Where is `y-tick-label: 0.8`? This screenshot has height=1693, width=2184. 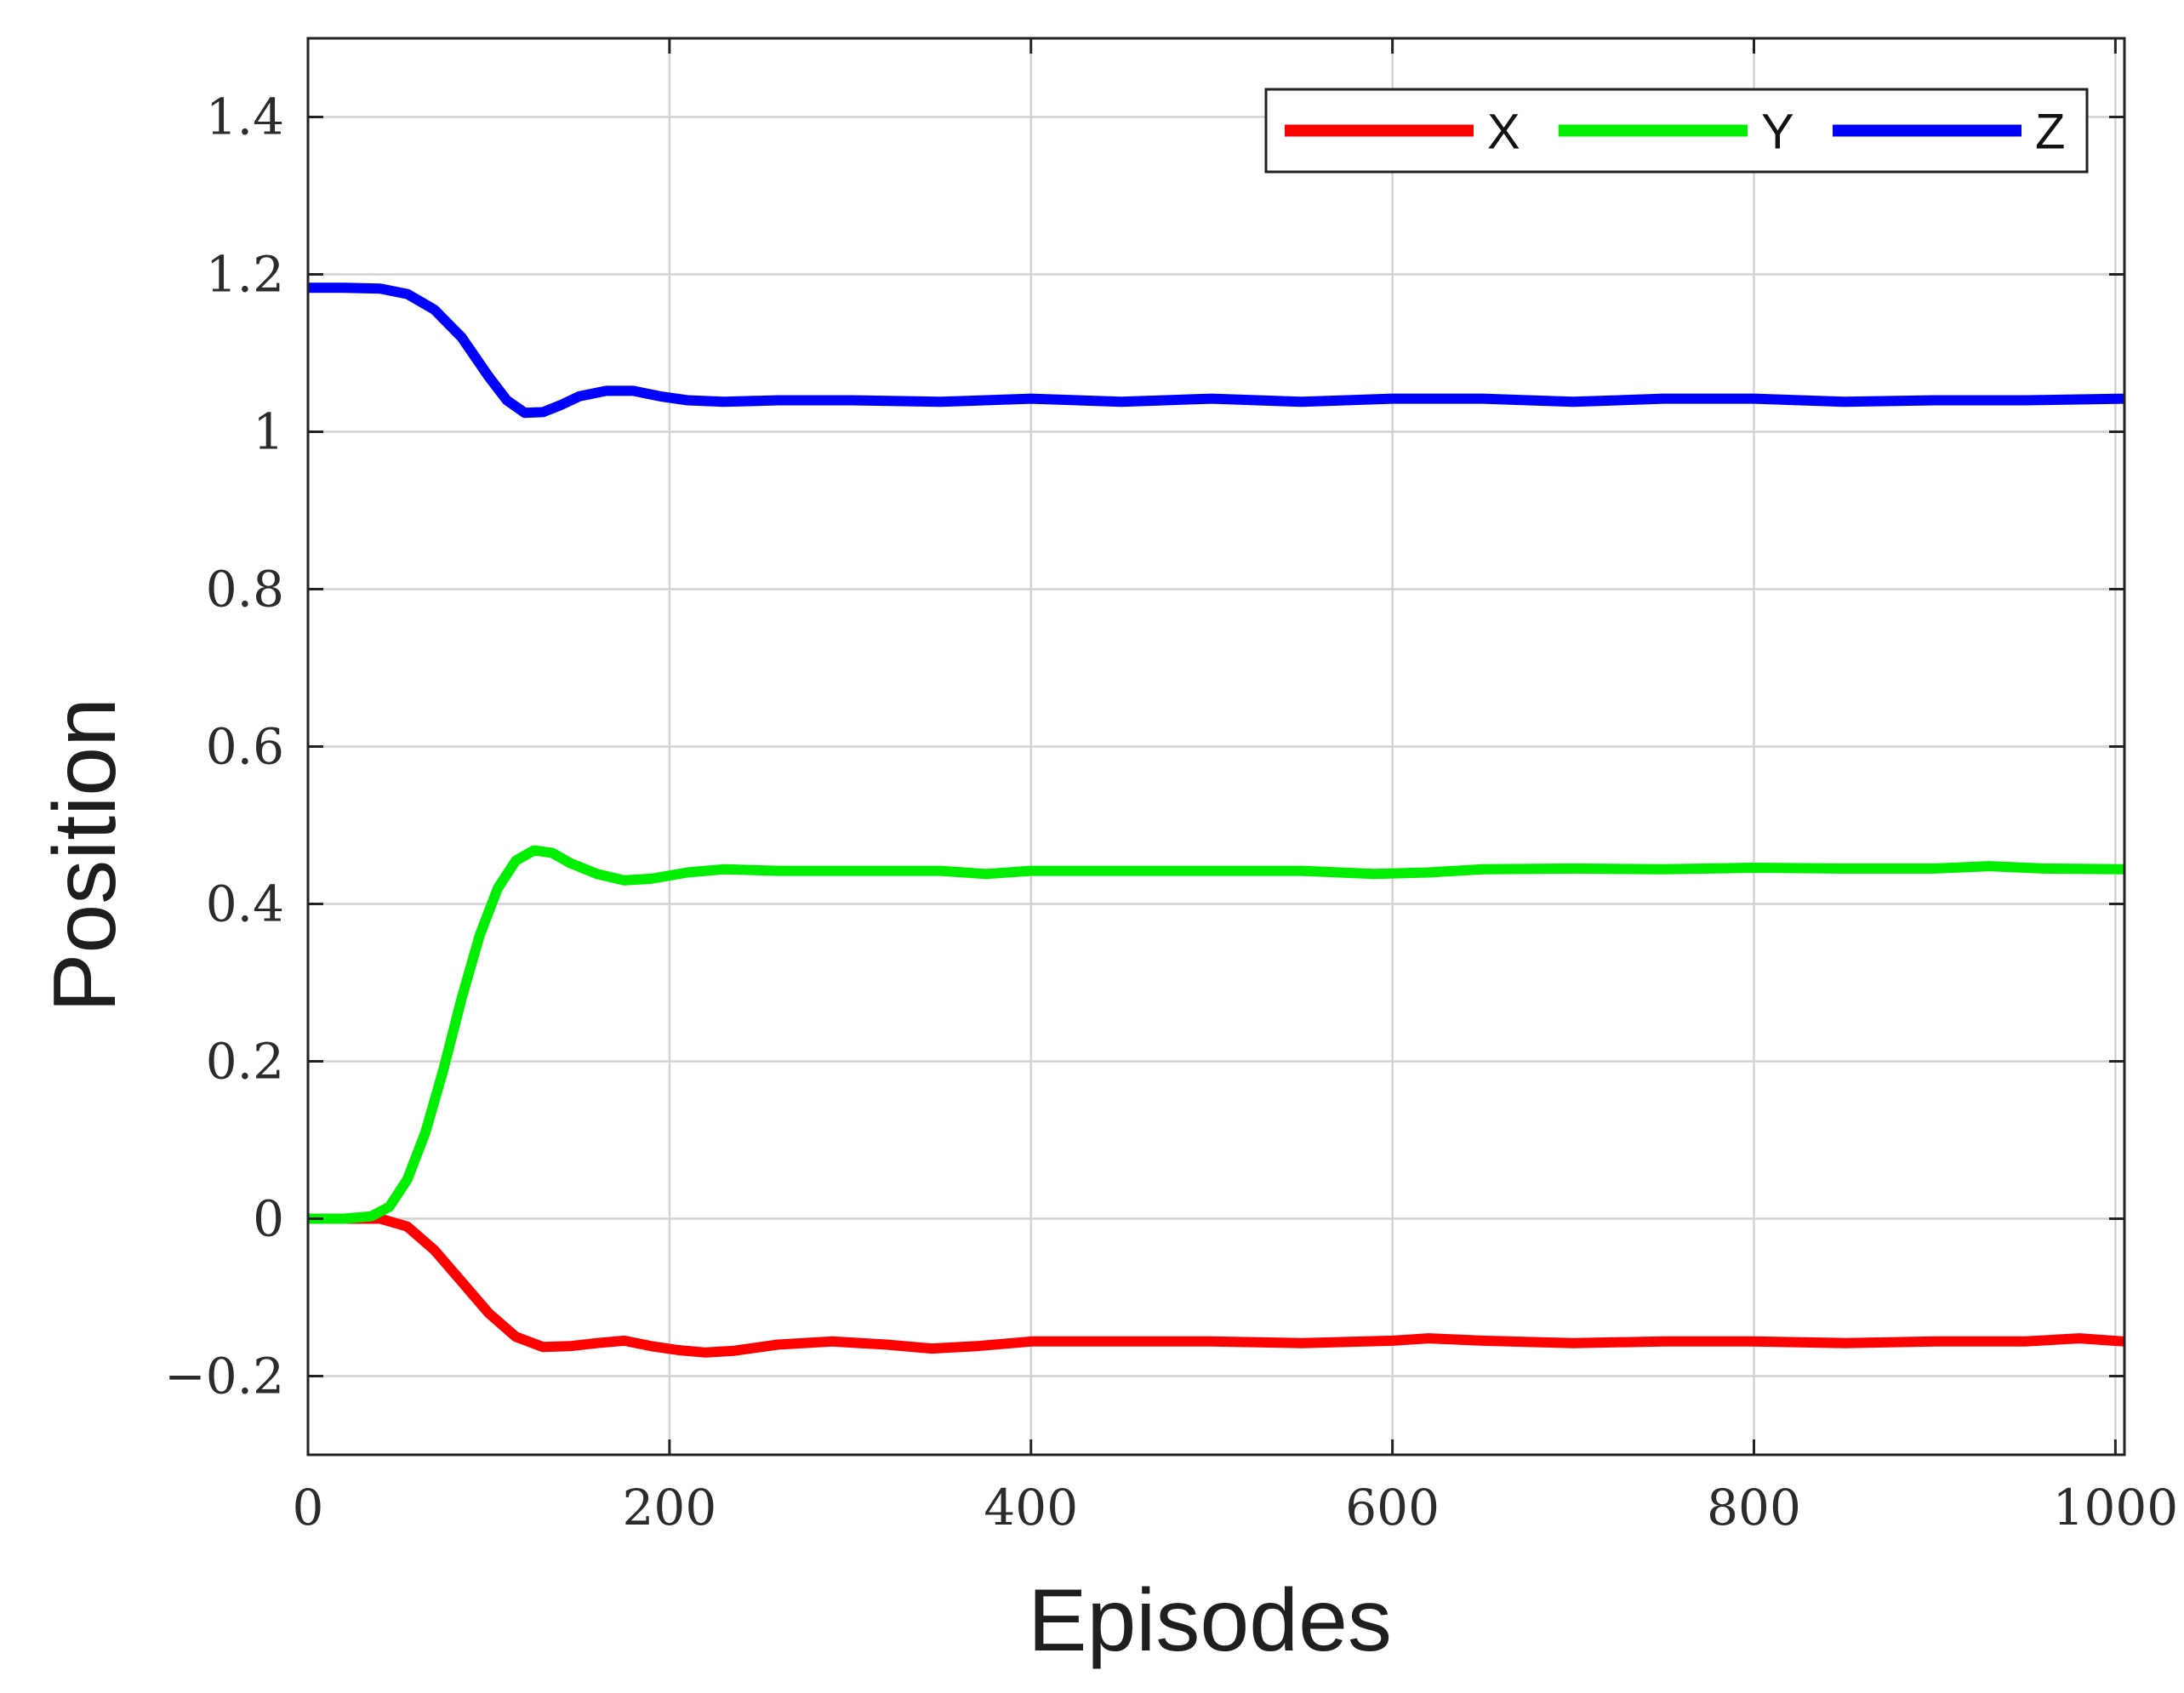
y-tick-label: 0.8 is located at coordinates (245, 589).